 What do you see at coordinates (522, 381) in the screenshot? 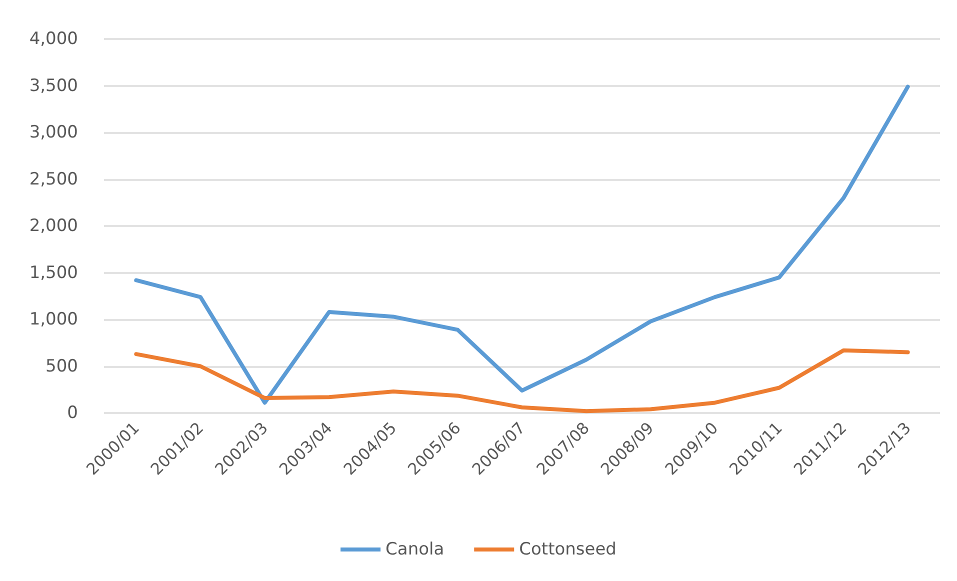
I see `line-series` at bounding box center [522, 381].